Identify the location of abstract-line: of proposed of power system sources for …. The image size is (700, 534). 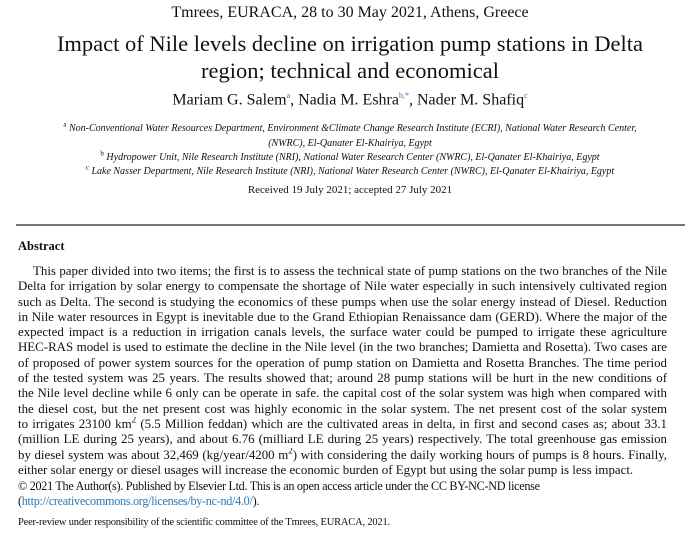
(342, 363).